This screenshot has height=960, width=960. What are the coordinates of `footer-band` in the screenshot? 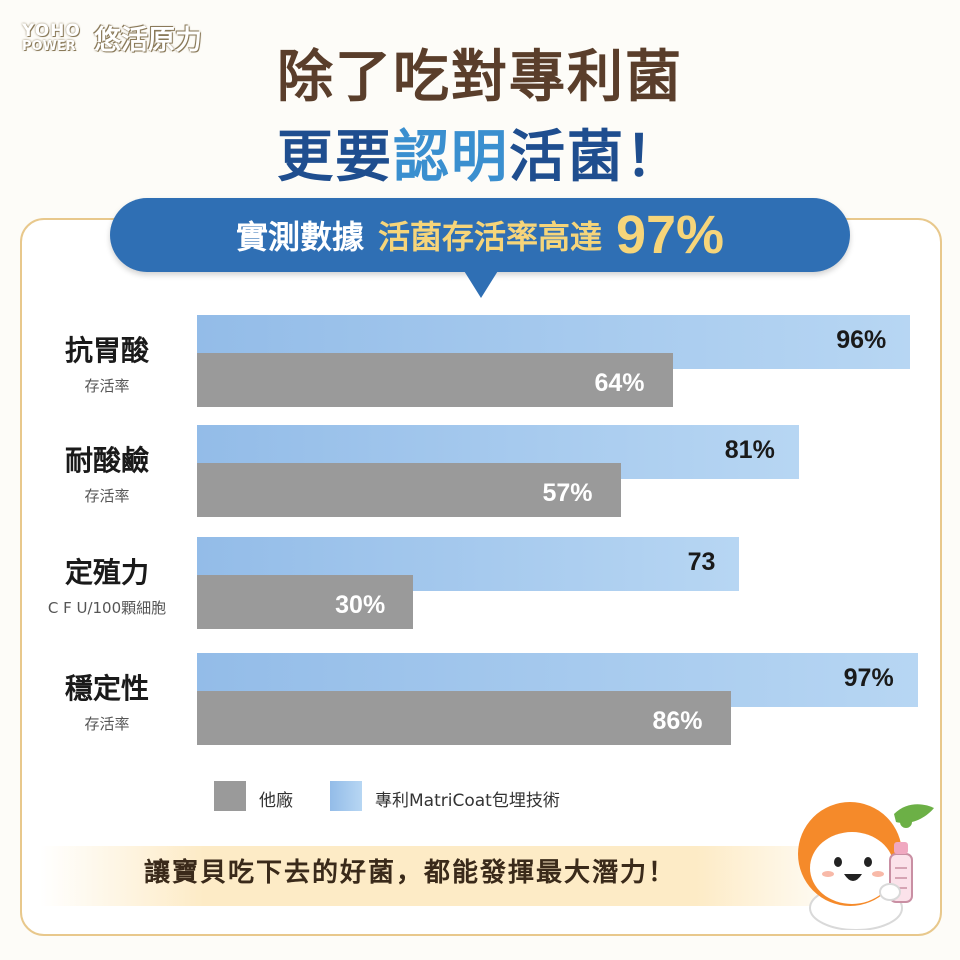 It's located at (450, 876).